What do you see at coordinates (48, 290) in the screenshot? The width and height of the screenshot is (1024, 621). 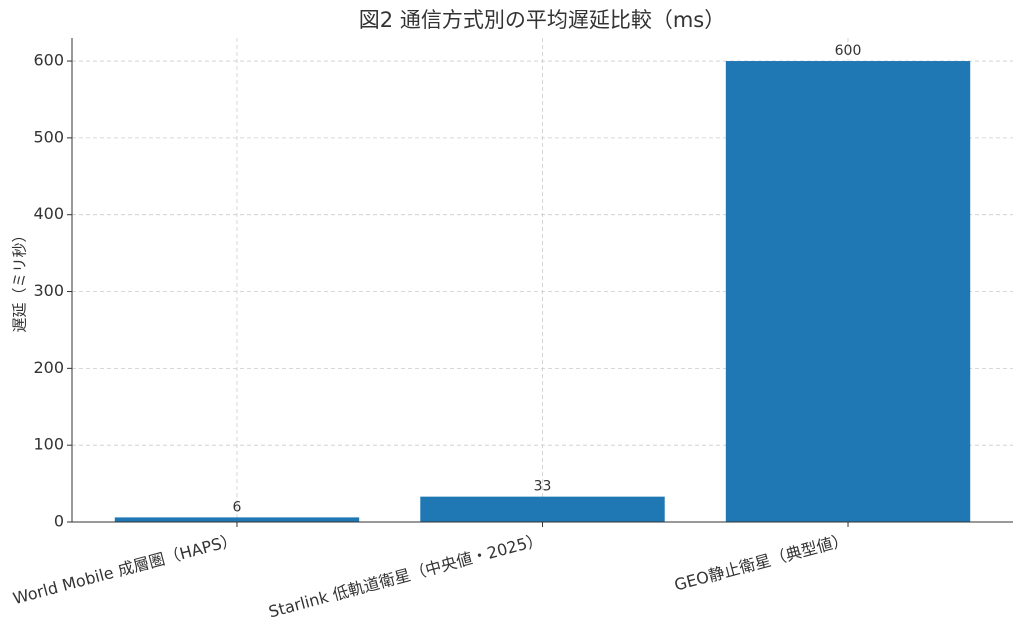 I see `y-tick-label: 300` at bounding box center [48, 290].